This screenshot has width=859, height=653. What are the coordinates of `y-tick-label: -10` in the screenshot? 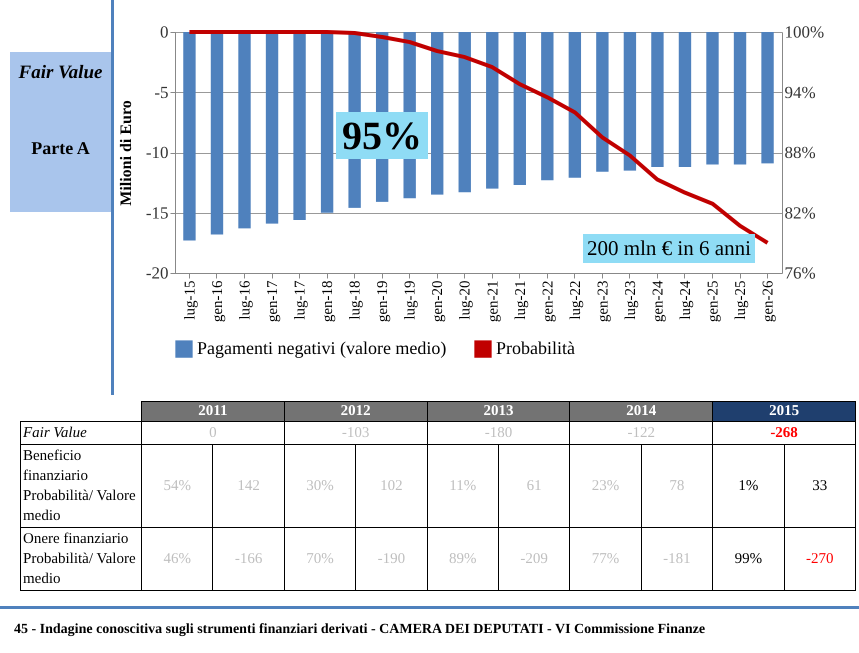 It's located at (157, 152).